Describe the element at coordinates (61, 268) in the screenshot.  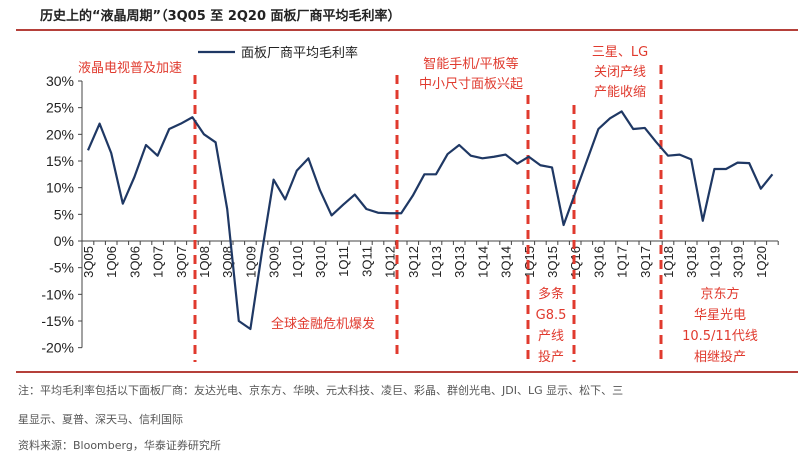
I see `y-tick-label: -5%` at that location.